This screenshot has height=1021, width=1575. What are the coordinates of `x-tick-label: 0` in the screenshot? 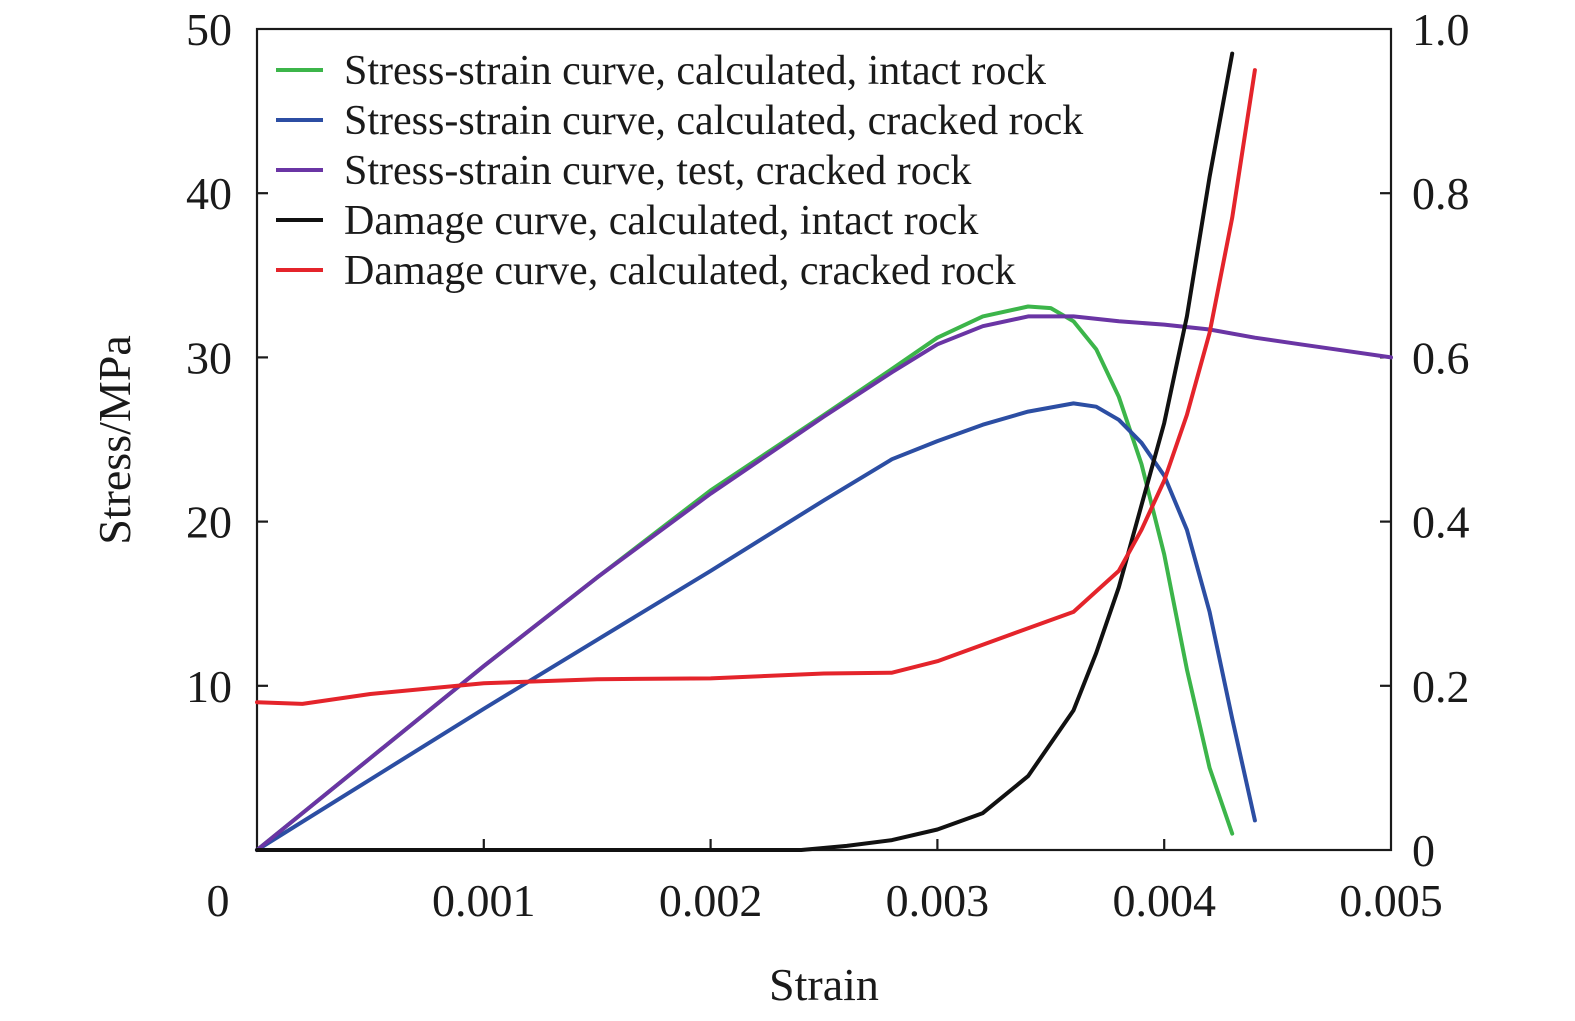 It's located at (218, 900).